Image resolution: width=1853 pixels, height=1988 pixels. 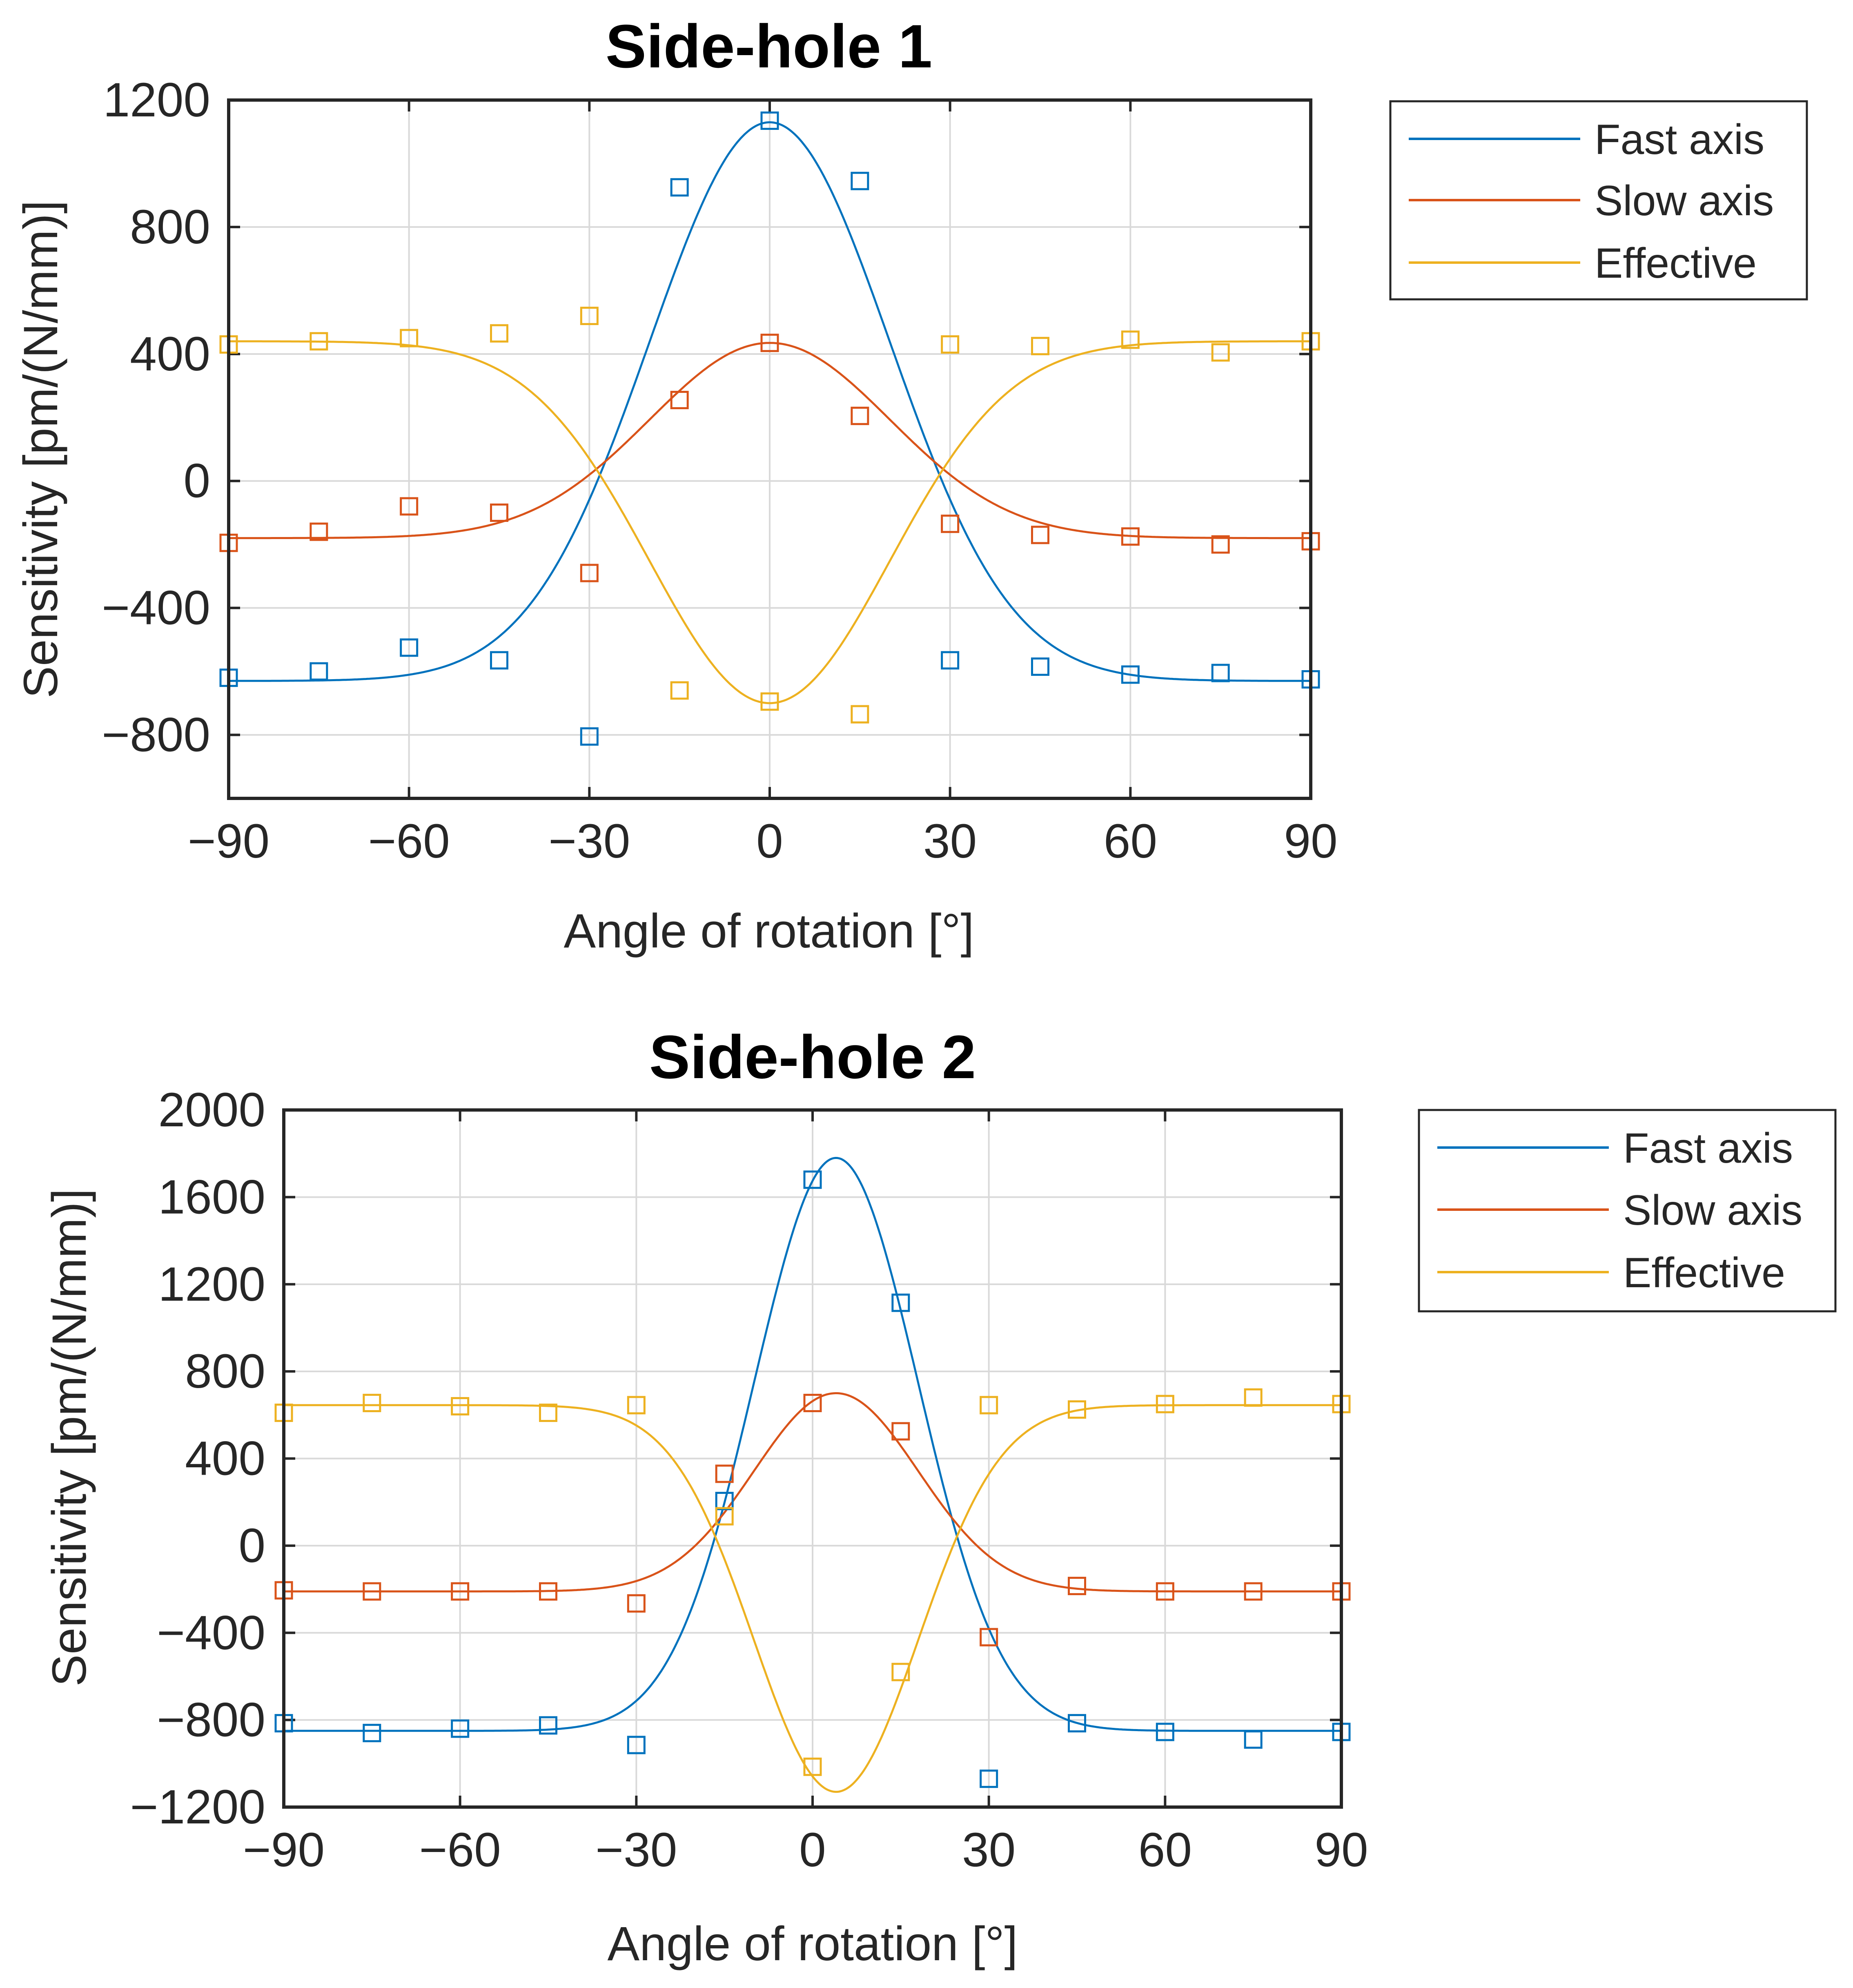 What do you see at coordinates (1341, 1850) in the screenshot?
I see `x-tick-label: 90` at bounding box center [1341, 1850].